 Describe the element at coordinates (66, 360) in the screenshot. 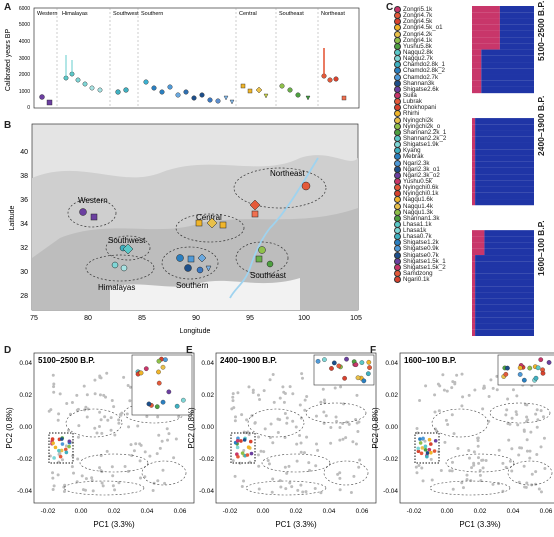

I see `pca-title: 5100–2500 B.P.` at that location.